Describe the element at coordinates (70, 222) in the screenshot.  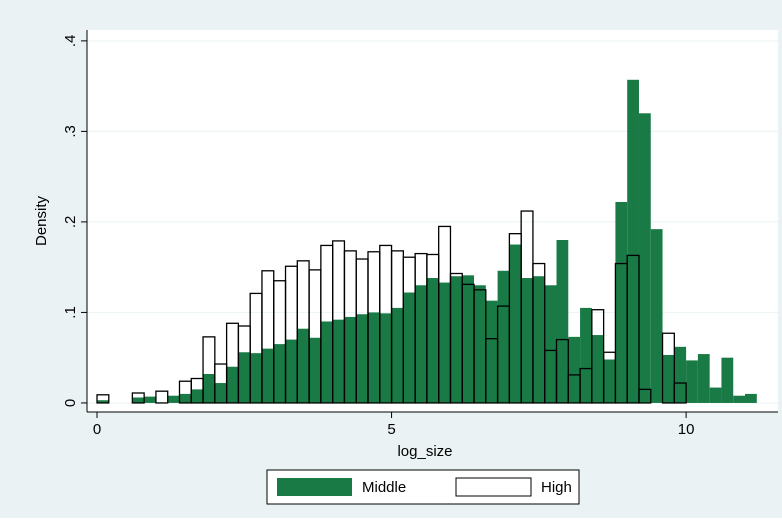
I see `y-tick-label: .2` at that location.